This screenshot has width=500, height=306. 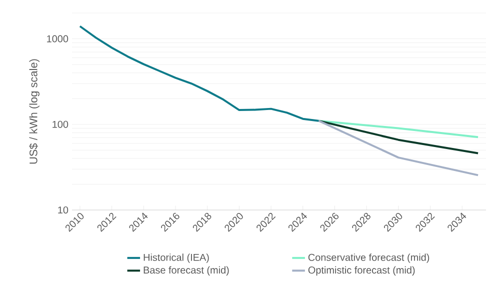 What do you see at coordinates (361, 271) in the screenshot?
I see `legend-label: Optimistic forecast (mid)` at bounding box center [361, 271].